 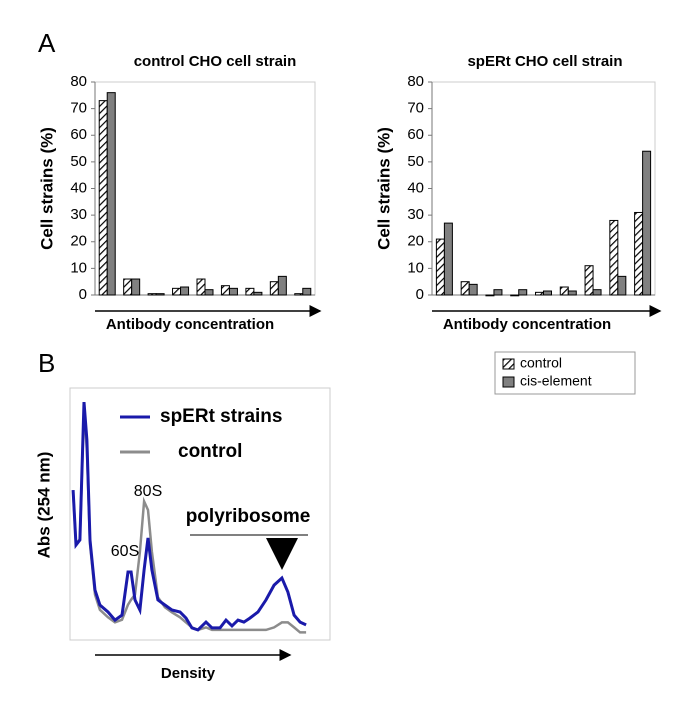 I want to click on legend-box, so click(x=565, y=373).